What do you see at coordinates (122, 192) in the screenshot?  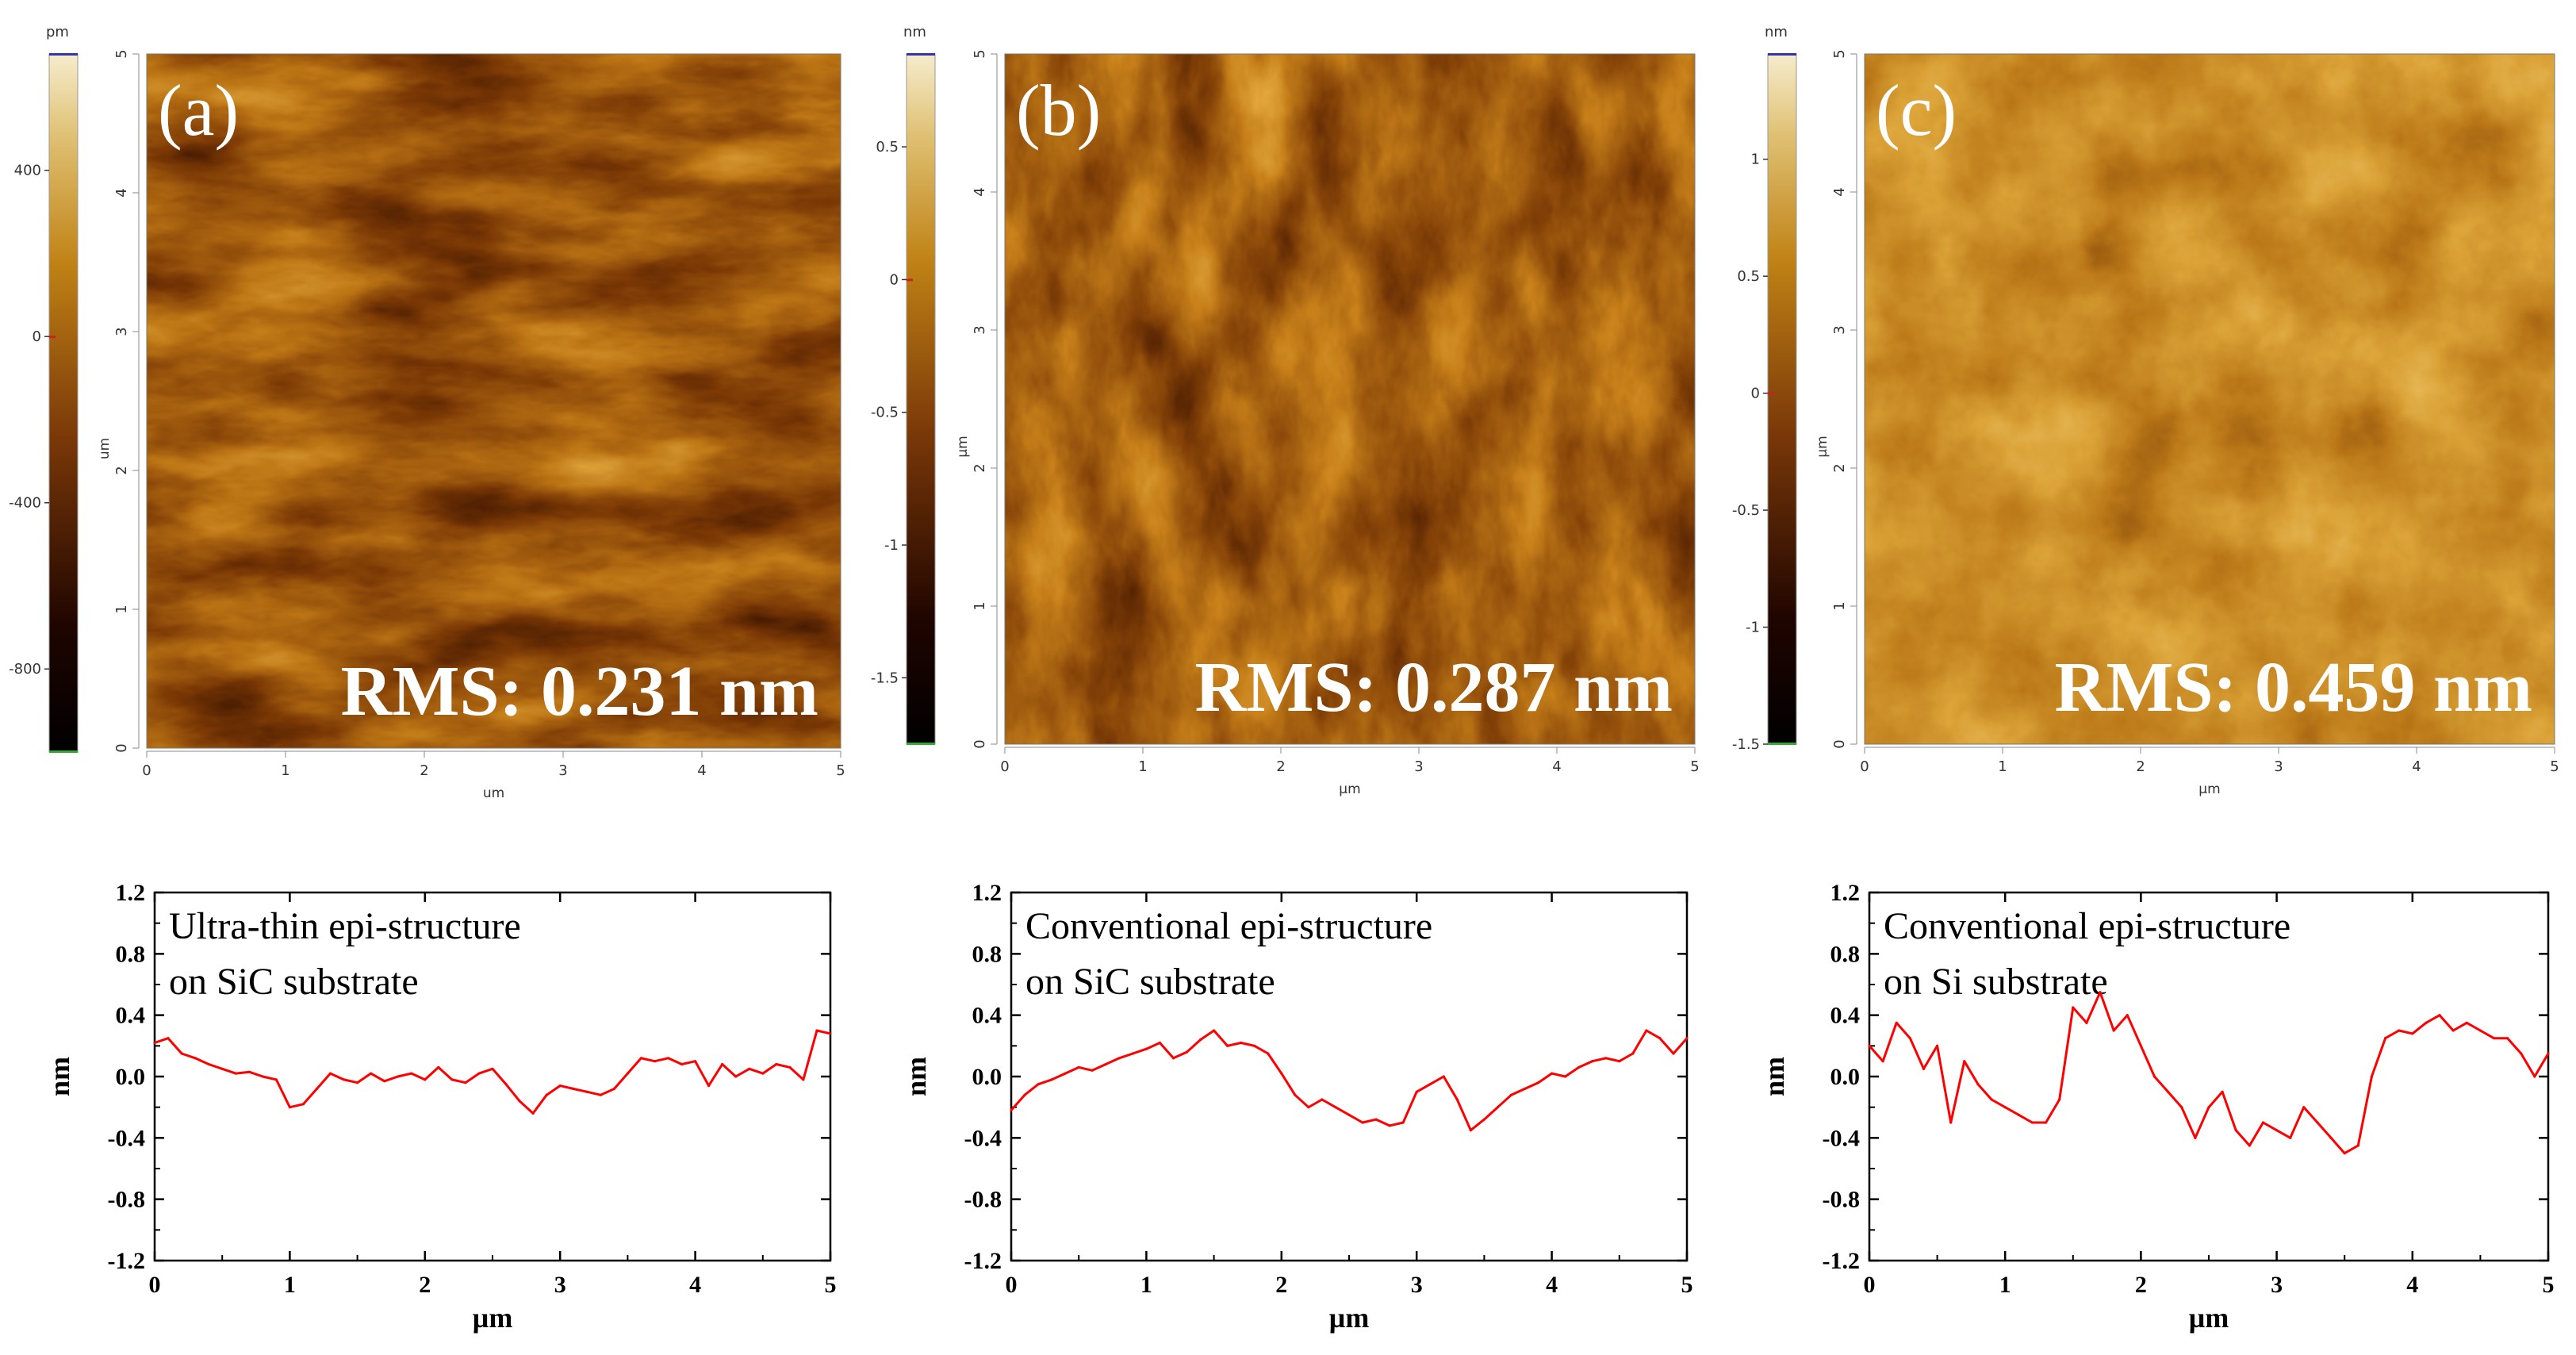 I see `image-y-tick-label: 4` at bounding box center [122, 192].